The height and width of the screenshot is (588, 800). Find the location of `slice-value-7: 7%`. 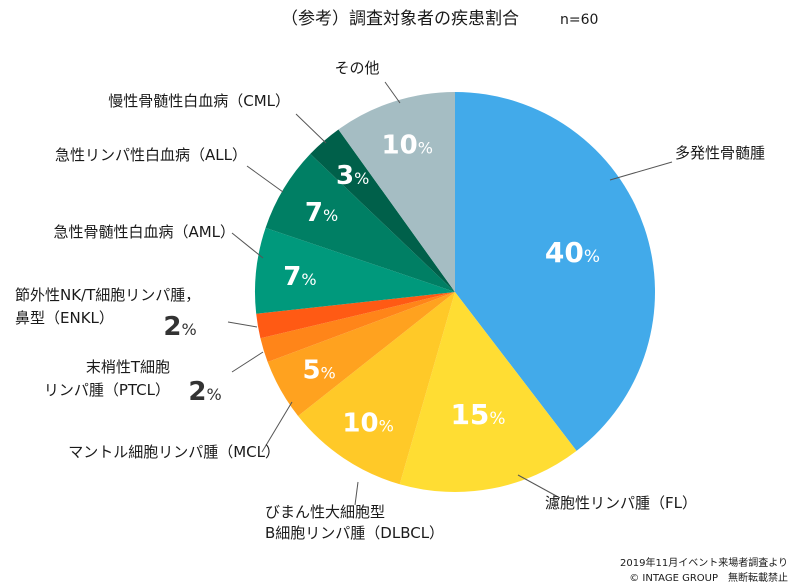

slice-value-7: 7% is located at coordinates (299, 277).